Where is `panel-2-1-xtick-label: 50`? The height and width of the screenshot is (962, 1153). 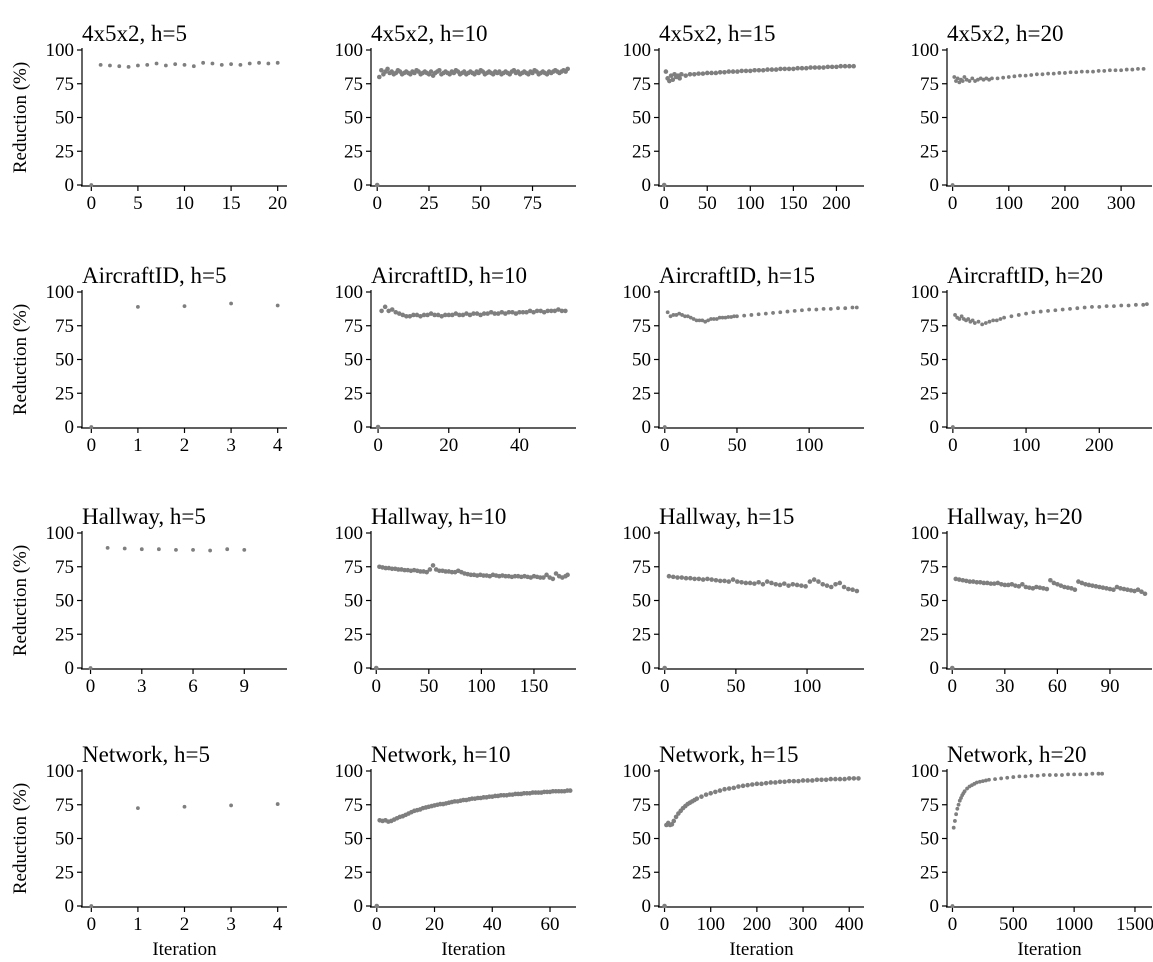 panel-2-1-xtick-label: 50 is located at coordinates (428, 686).